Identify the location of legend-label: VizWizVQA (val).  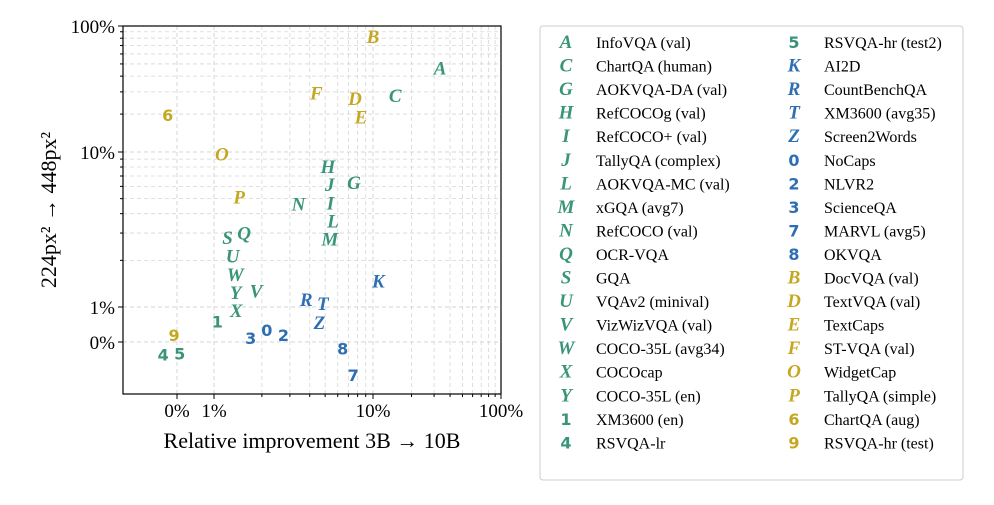
(654, 326).